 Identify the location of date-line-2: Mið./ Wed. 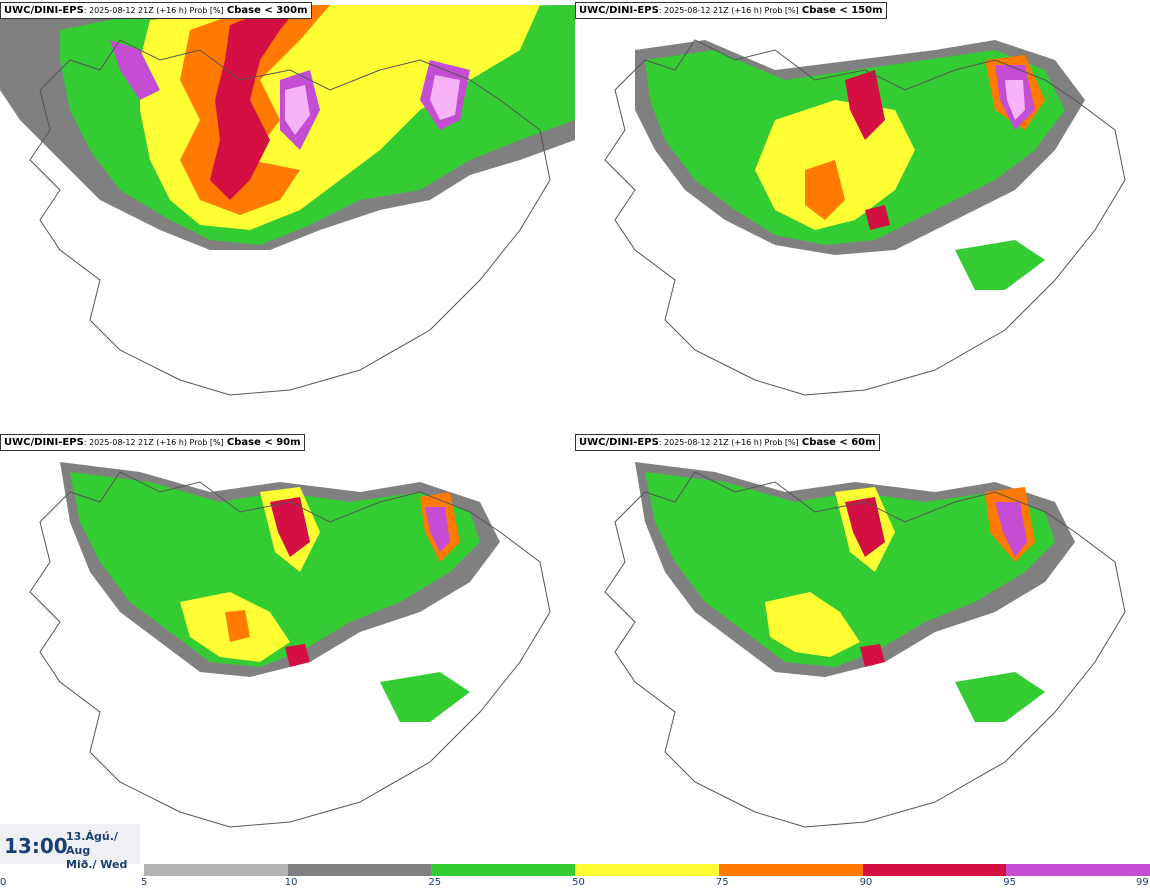
(97, 864).